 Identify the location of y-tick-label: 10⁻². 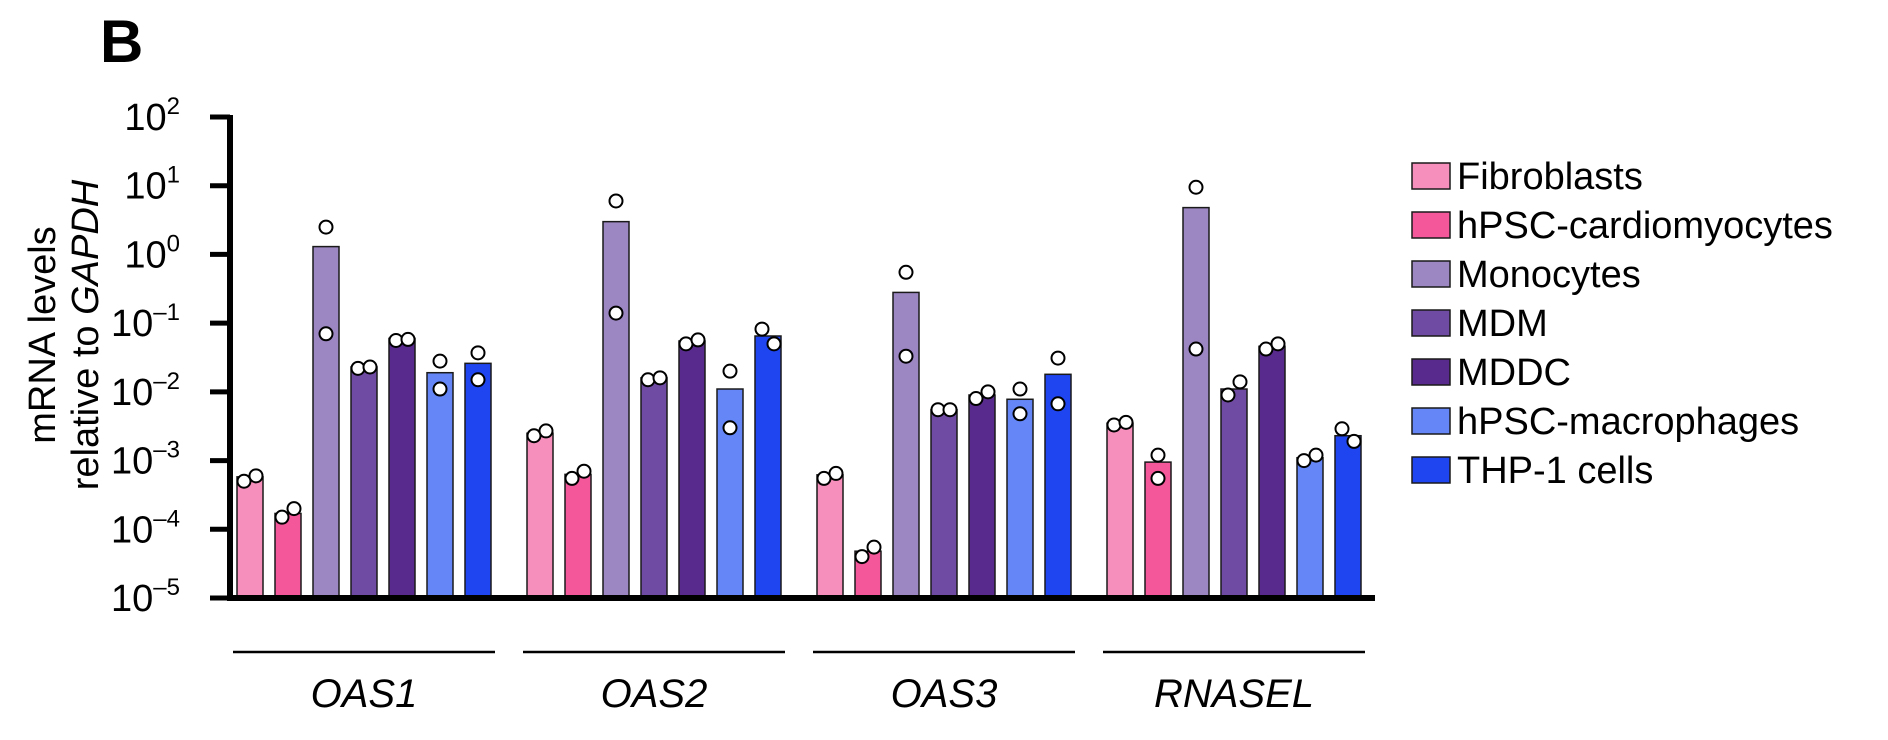
(145, 391).